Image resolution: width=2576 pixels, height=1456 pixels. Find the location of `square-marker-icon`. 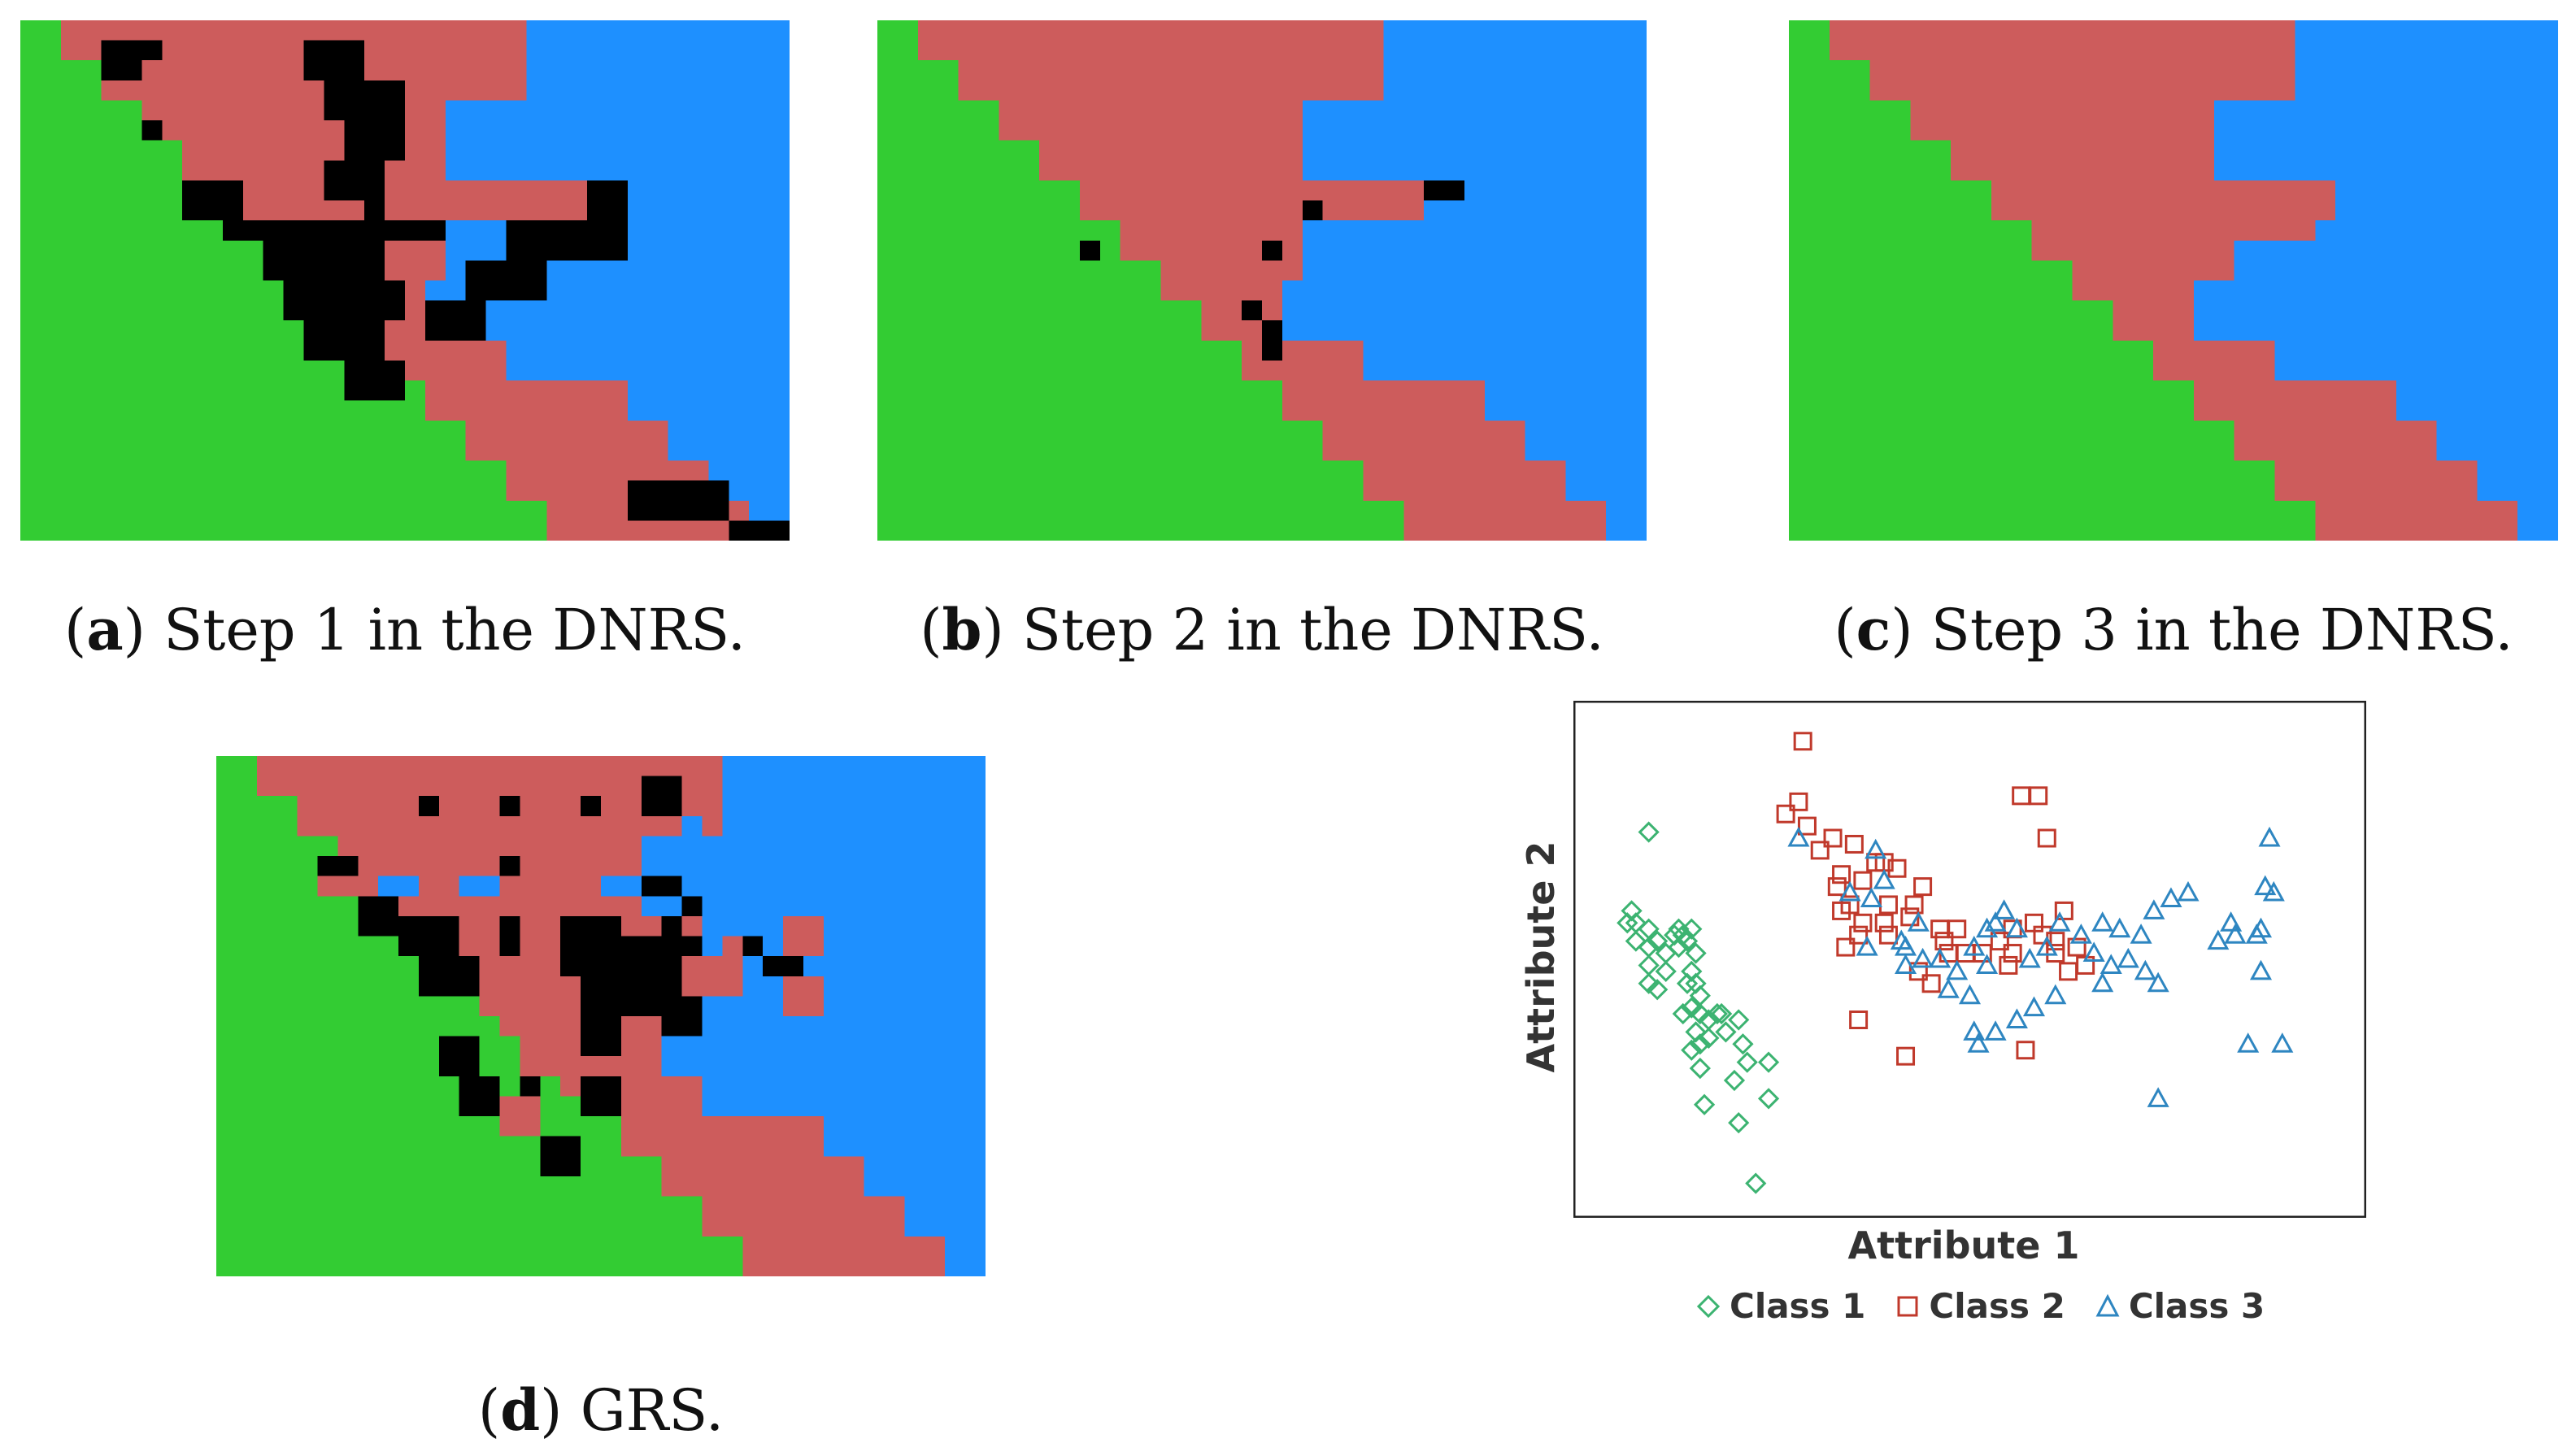

square-marker-icon is located at coordinates (1908, 1306).